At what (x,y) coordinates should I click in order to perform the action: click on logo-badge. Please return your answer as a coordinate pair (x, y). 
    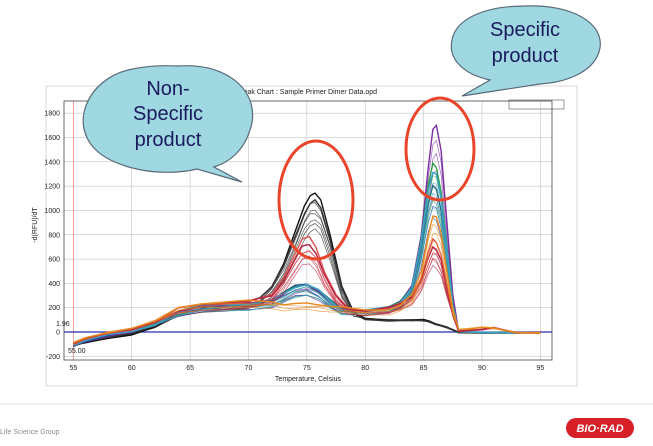
    Looking at the image, I should click on (600, 428).